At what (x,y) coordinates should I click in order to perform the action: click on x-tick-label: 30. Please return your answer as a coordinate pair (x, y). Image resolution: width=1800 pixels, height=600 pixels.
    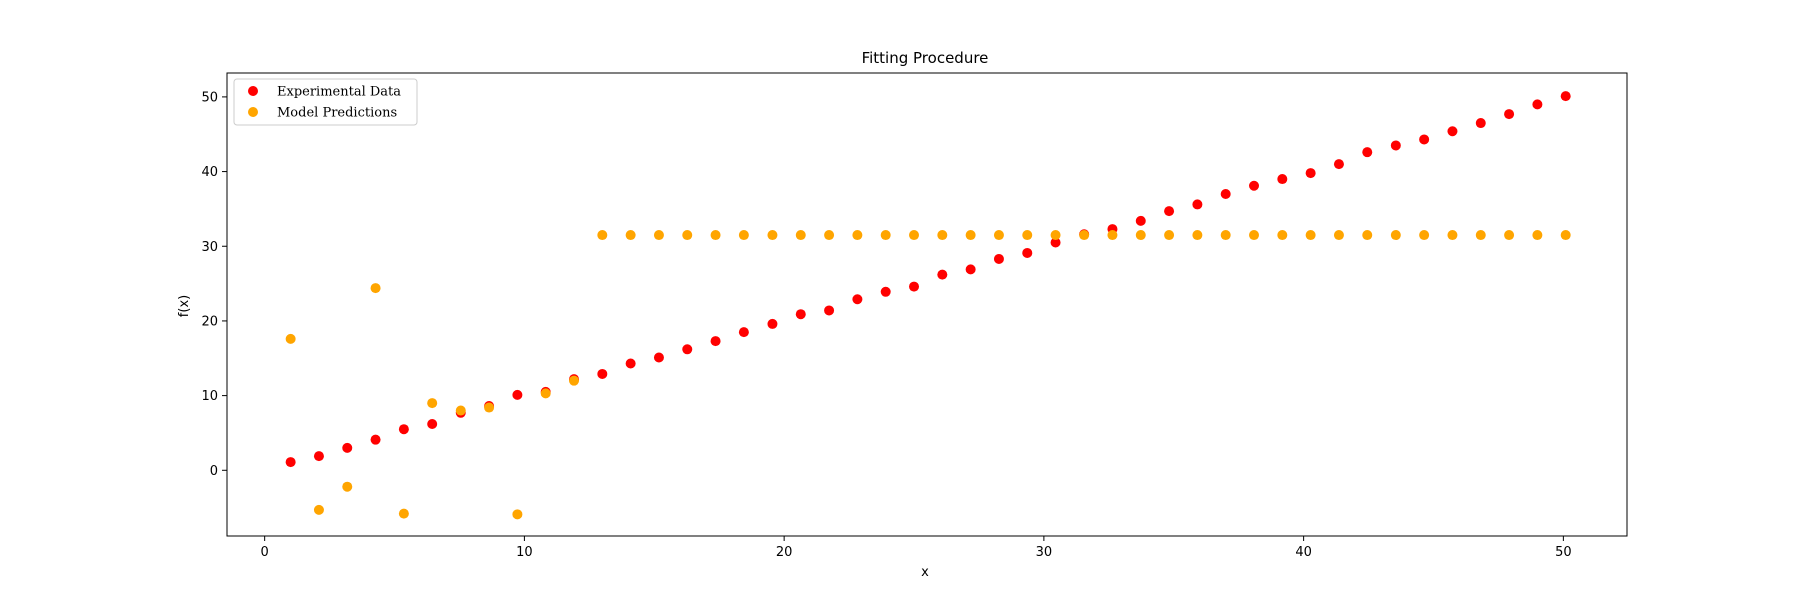
    Looking at the image, I should click on (1044, 552).